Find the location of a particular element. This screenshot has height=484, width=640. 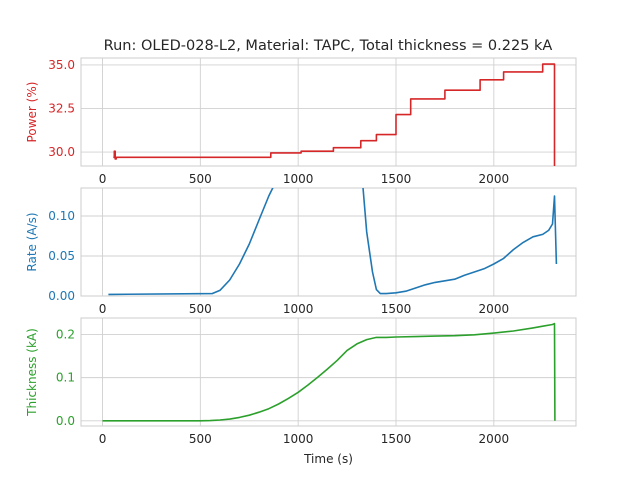

y-tick-label: 0.2 is located at coordinates (65, 334).